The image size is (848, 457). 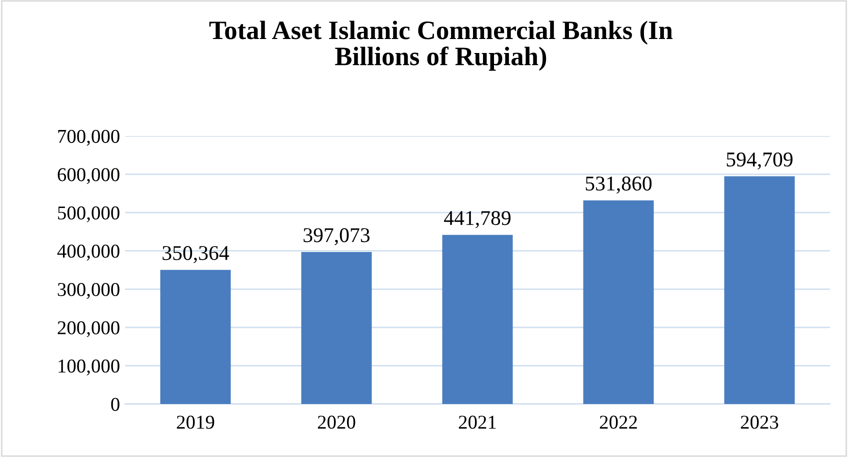 I want to click on y-tick-label: 400,000, so click(x=88, y=252).